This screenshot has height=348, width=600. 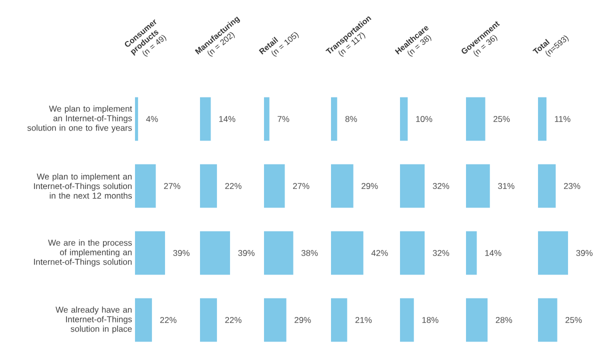 What do you see at coordinates (351, 119) in the screenshot?
I see `data-label: 8%` at bounding box center [351, 119].